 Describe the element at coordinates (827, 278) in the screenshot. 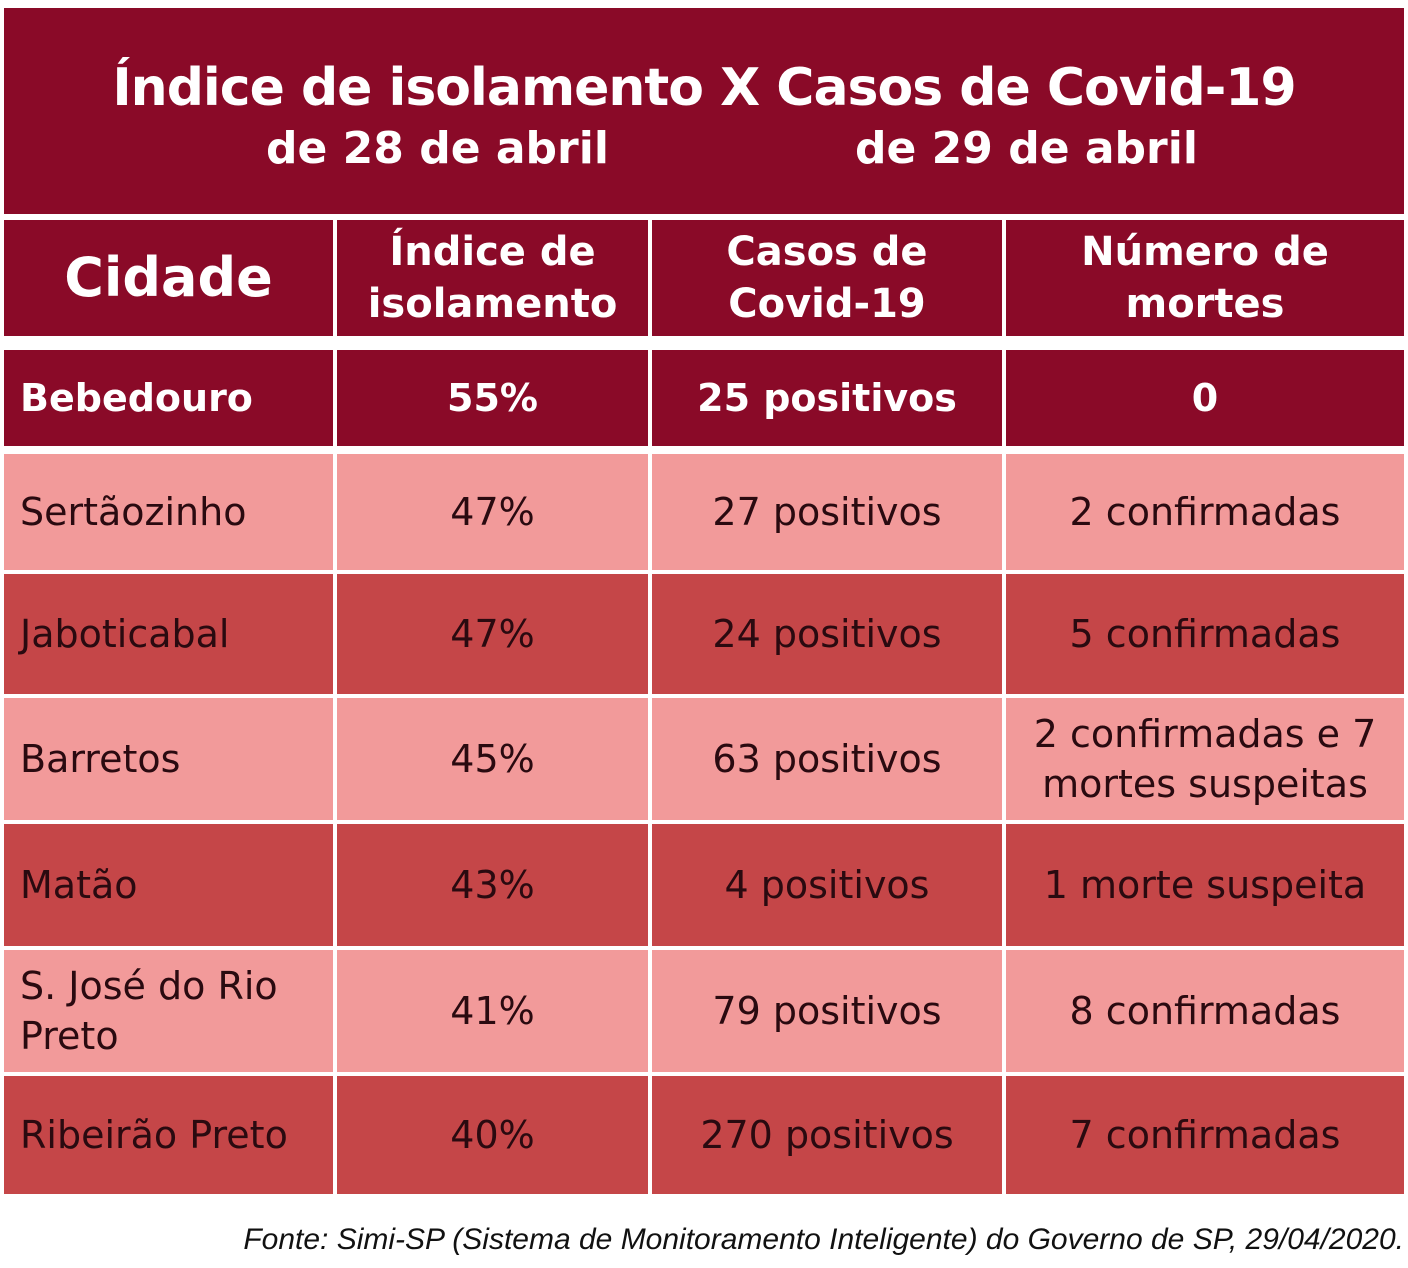

I see `header-casos: Casos de Covid-19` at that location.